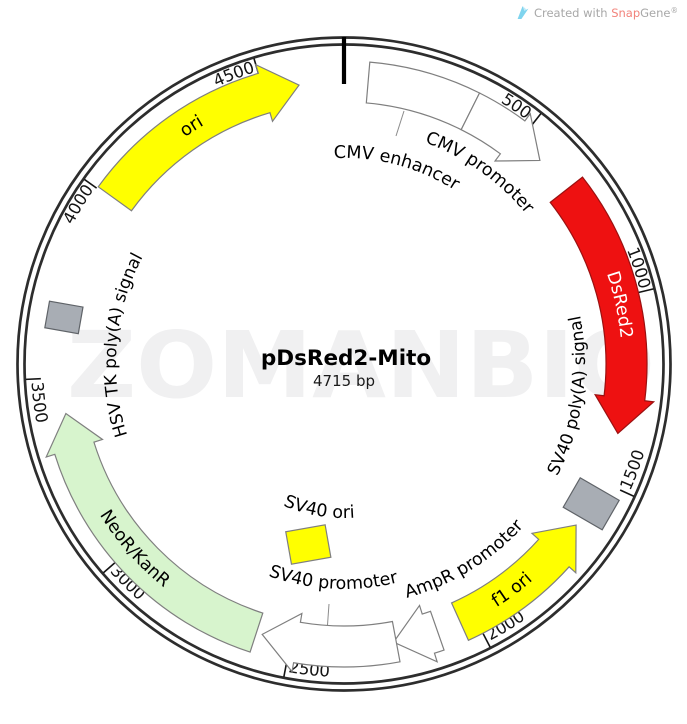 The height and width of the screenshot is (724, 687). Describe the element at coordinates (674, 10) in the screenshot. I see `credit-registered-mark: ®` at that location.